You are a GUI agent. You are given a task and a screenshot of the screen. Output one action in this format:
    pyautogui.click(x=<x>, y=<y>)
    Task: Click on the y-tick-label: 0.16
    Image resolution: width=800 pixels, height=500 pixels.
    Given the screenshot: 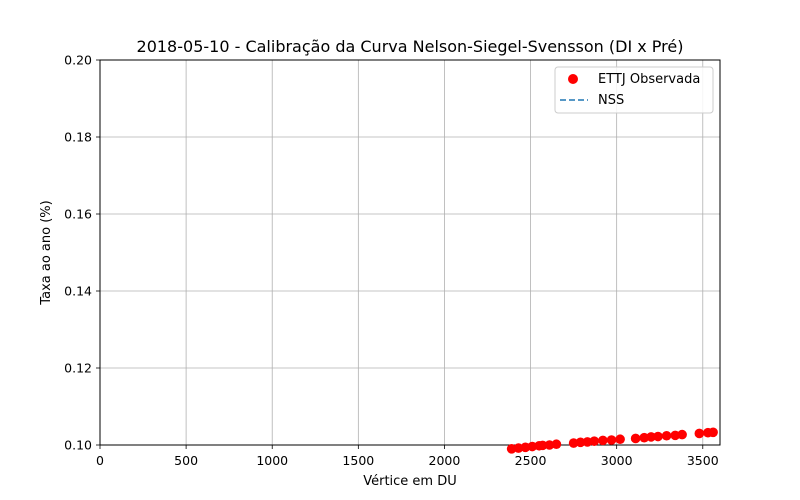 What is the action you would take?
    pyautogui.click(x=78, y=214)
    